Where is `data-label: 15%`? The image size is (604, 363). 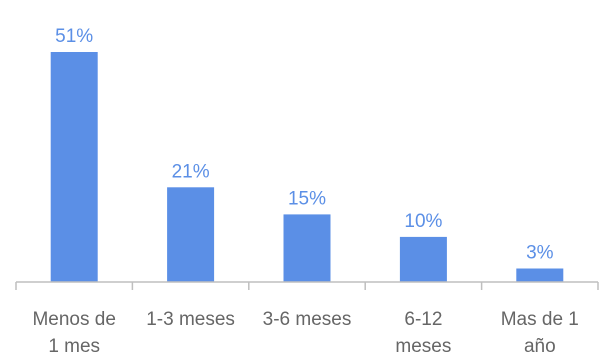 data-label: 15% is located at coordinates (307, 198).